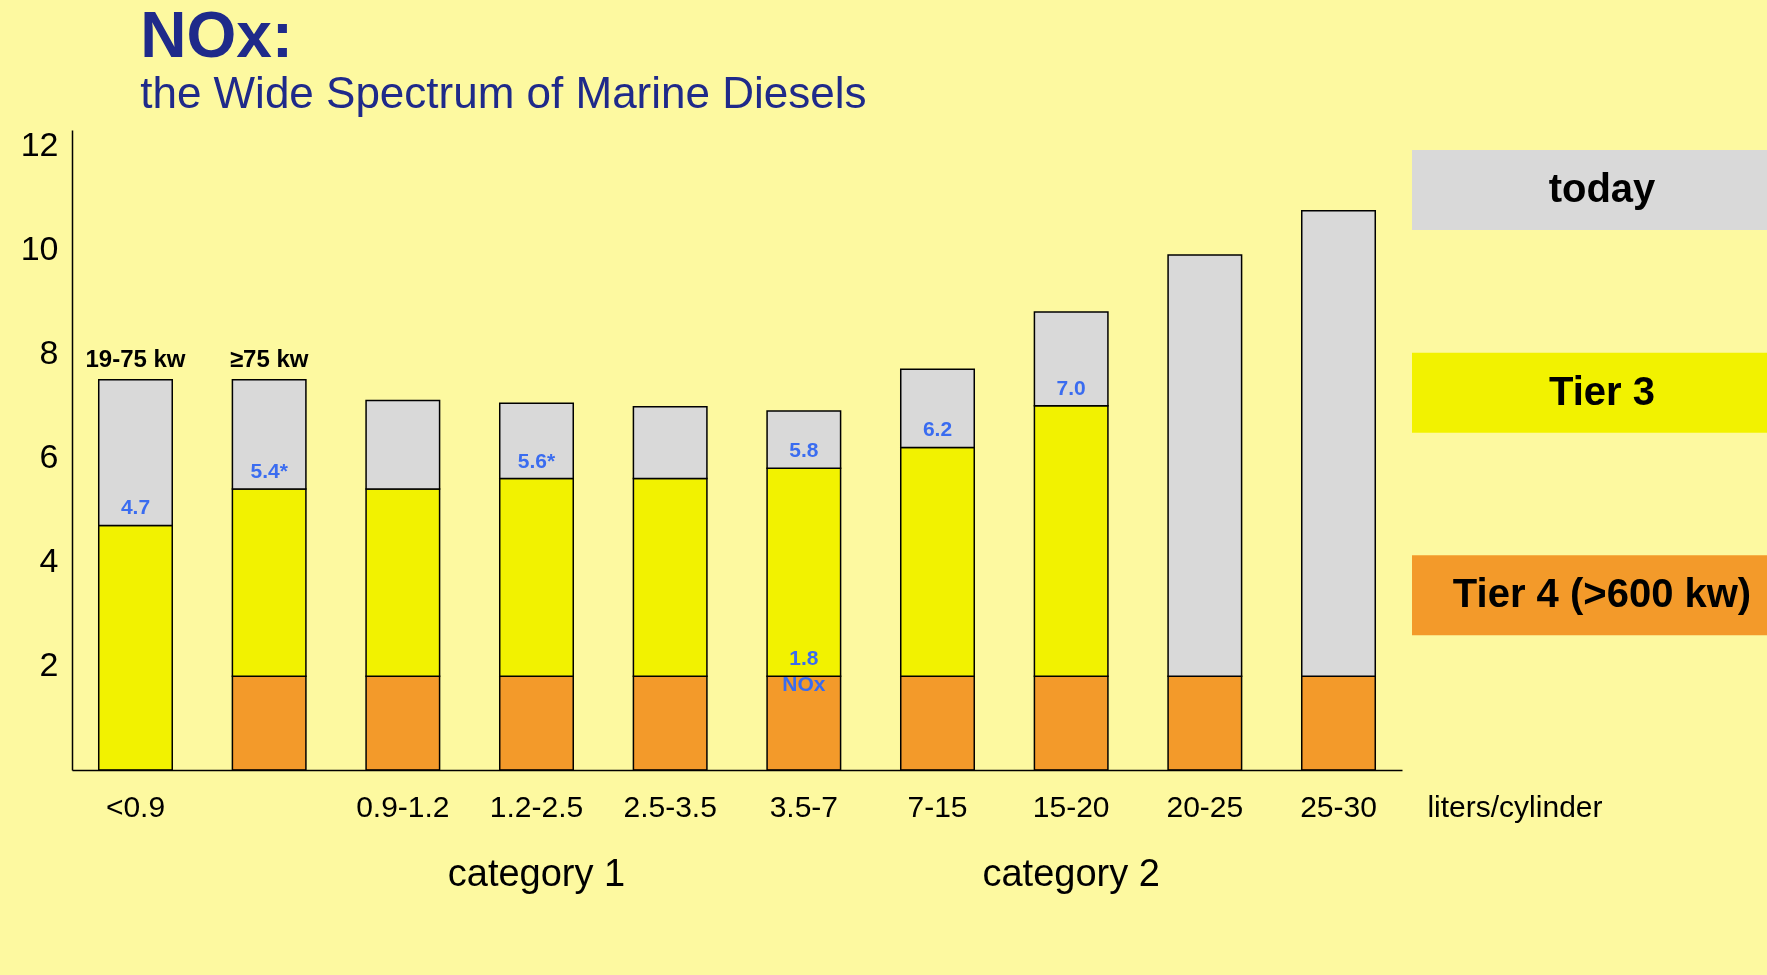  What do you see at coordinates (49, 352) in the screenshot?
I see `y-tick-label: 8` at bounding box center [49, 352].